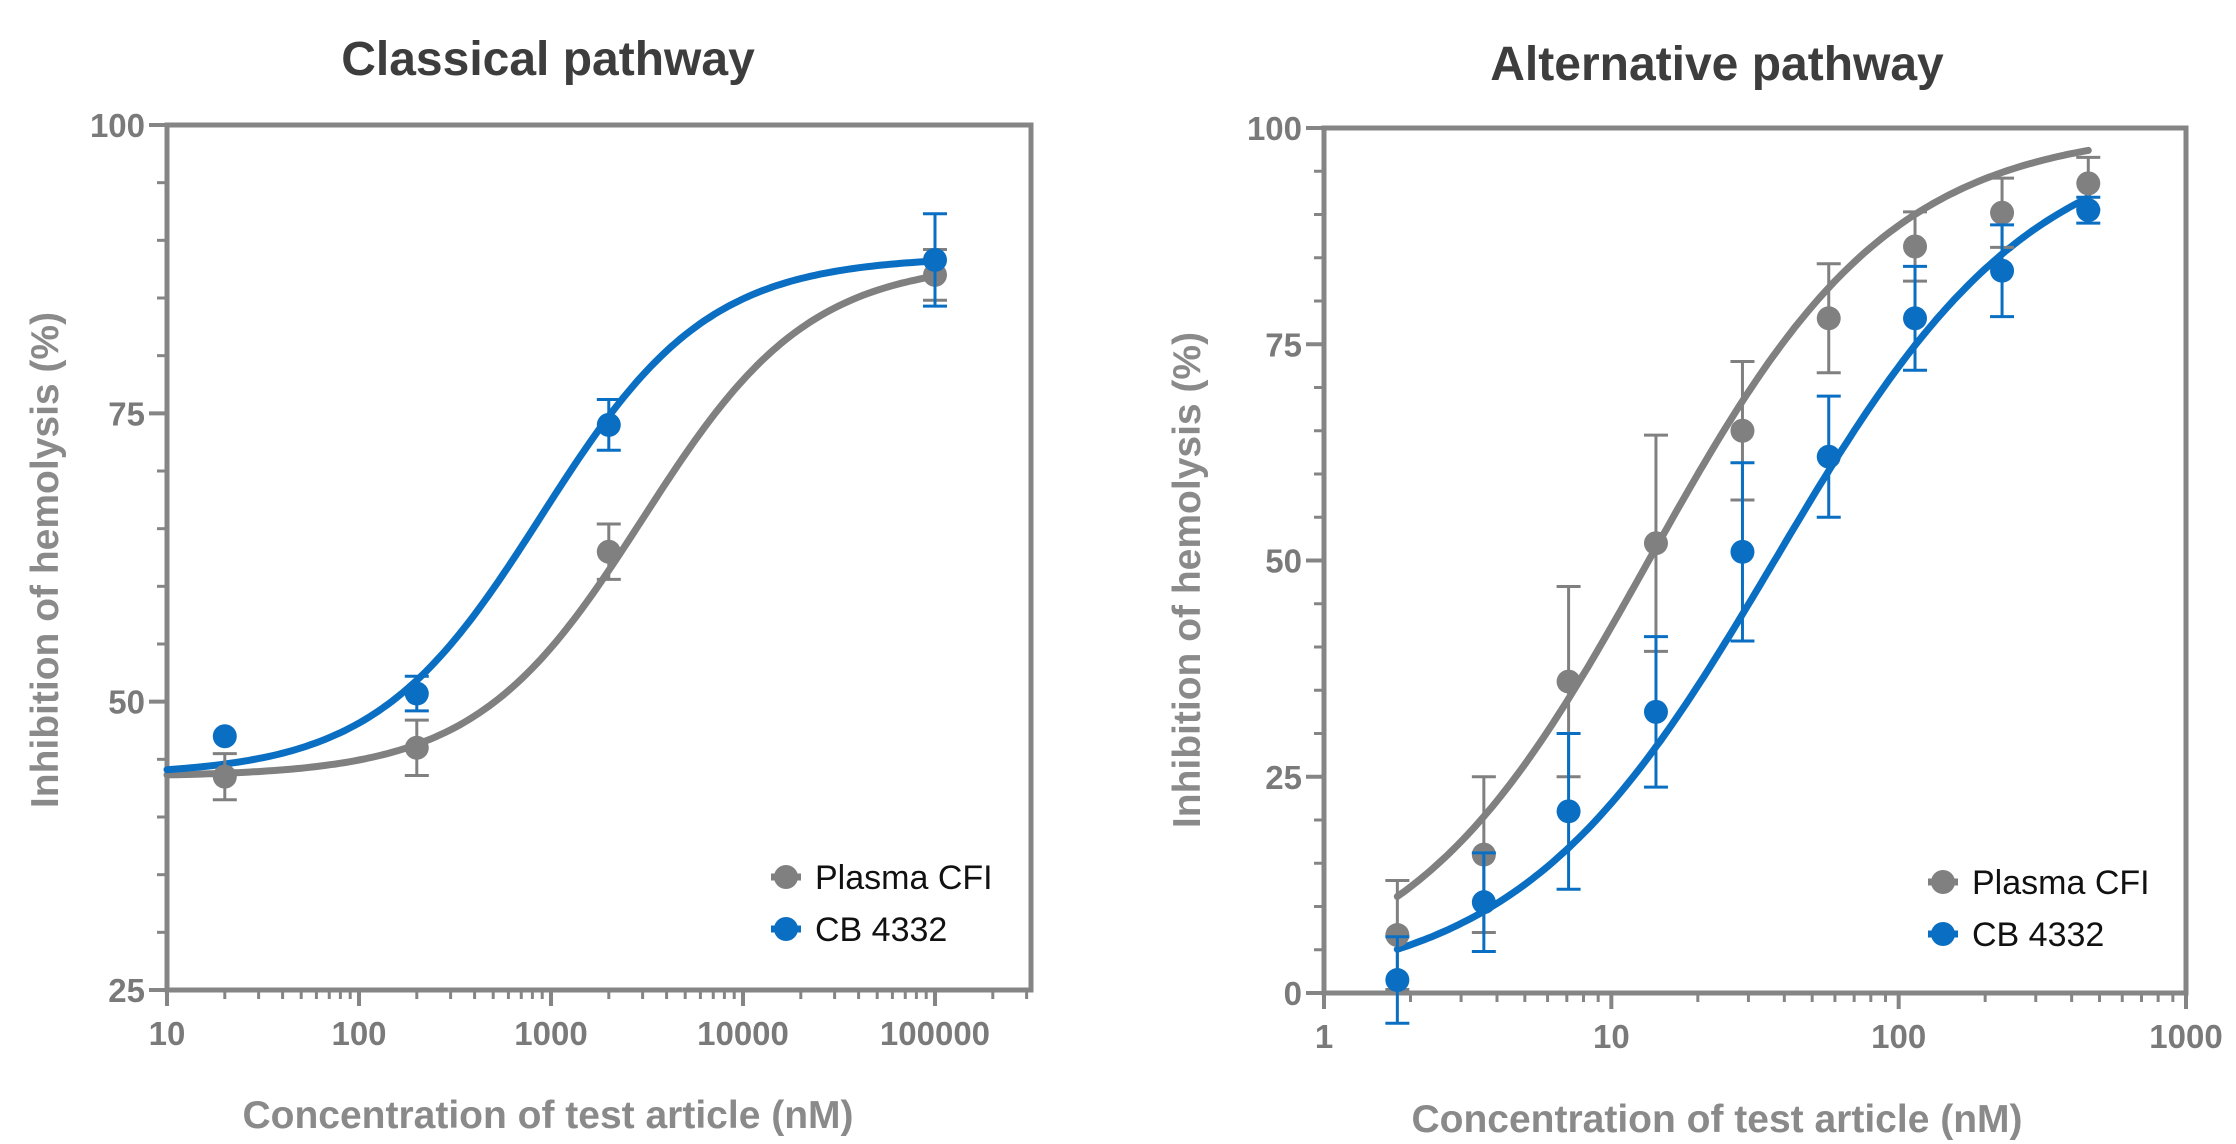 This screenshot has height=1144, width=2236. Describe the element at coordinates (743, 1033) in the screenshot. I see `x-tick-label: 10000` at that location.